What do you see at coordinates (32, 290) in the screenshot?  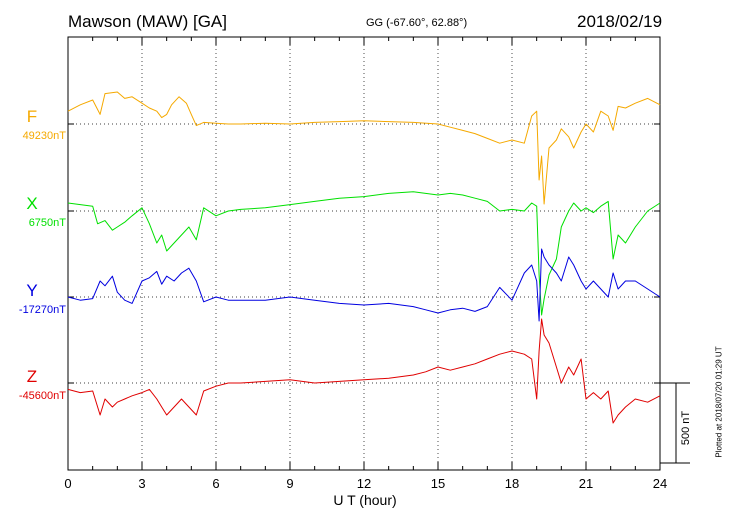 I see `series-name-y: Y` at bounding box center [32, 290].